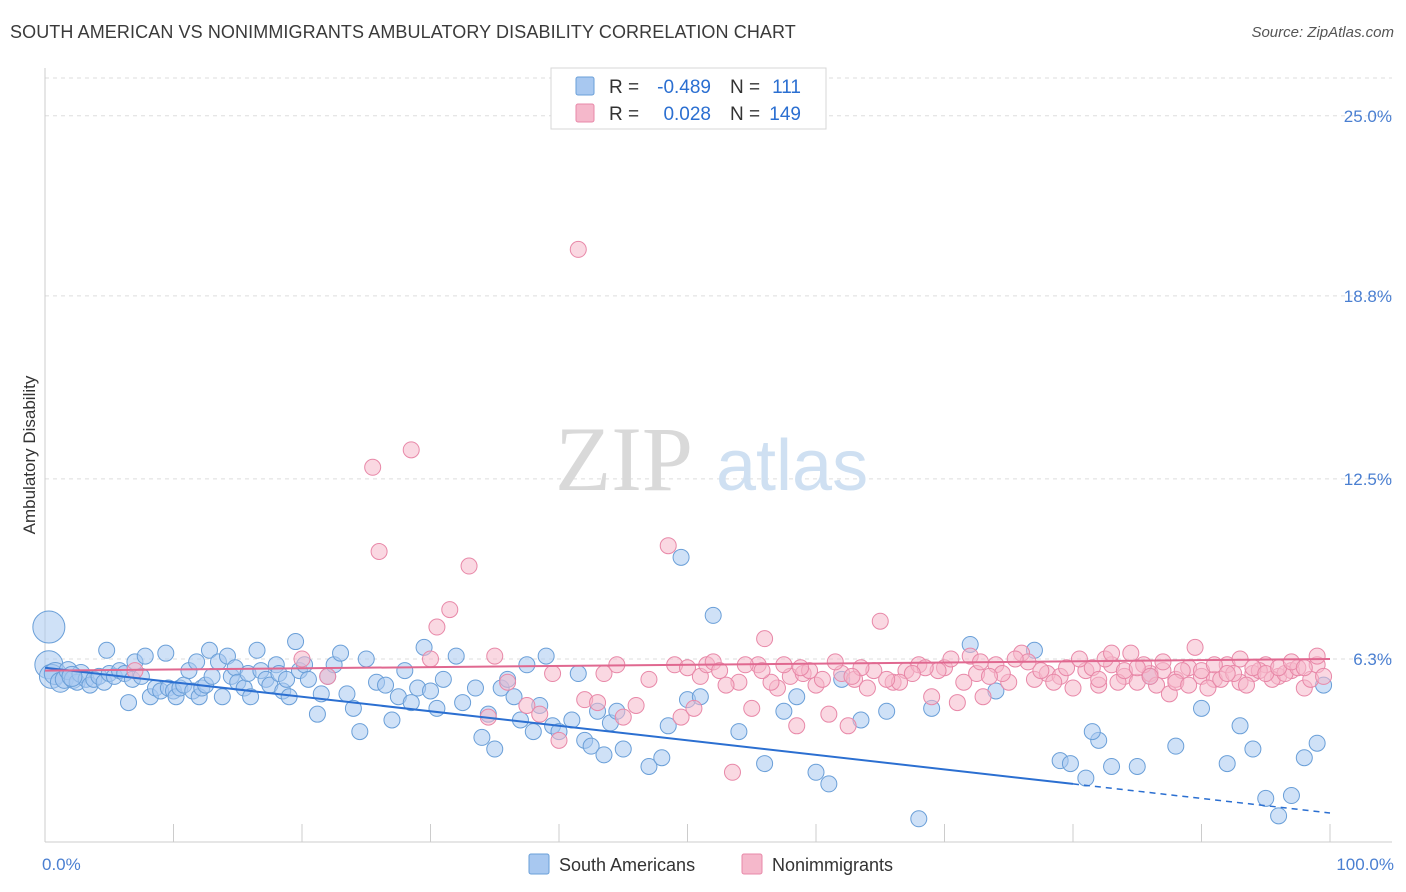 The height and width of the screenshot is (892, 1406). What do you see at coordinates (624, 459) in the screenshot?
I see `watermark-zip: ZIP` at bounding box center [624, 459].